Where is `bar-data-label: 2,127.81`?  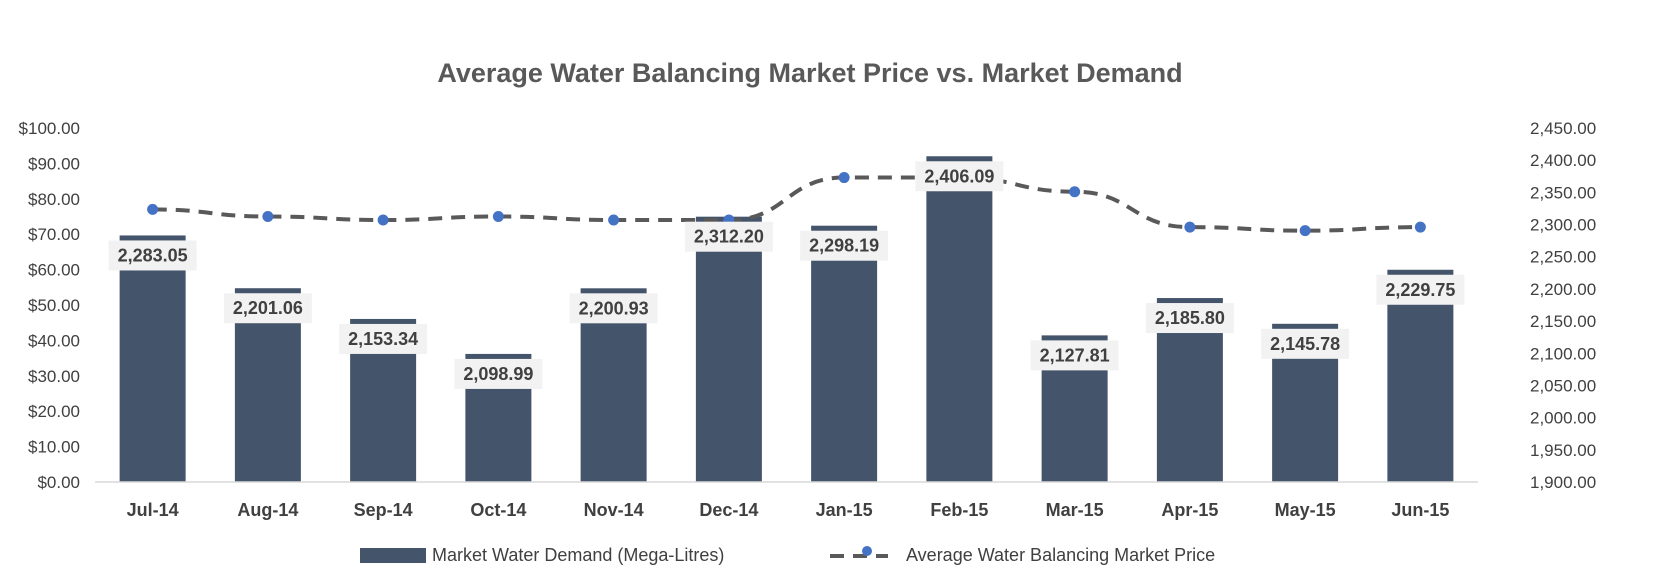
bar-data-label: 2,127.81 is located at coordinates (1075, 355).